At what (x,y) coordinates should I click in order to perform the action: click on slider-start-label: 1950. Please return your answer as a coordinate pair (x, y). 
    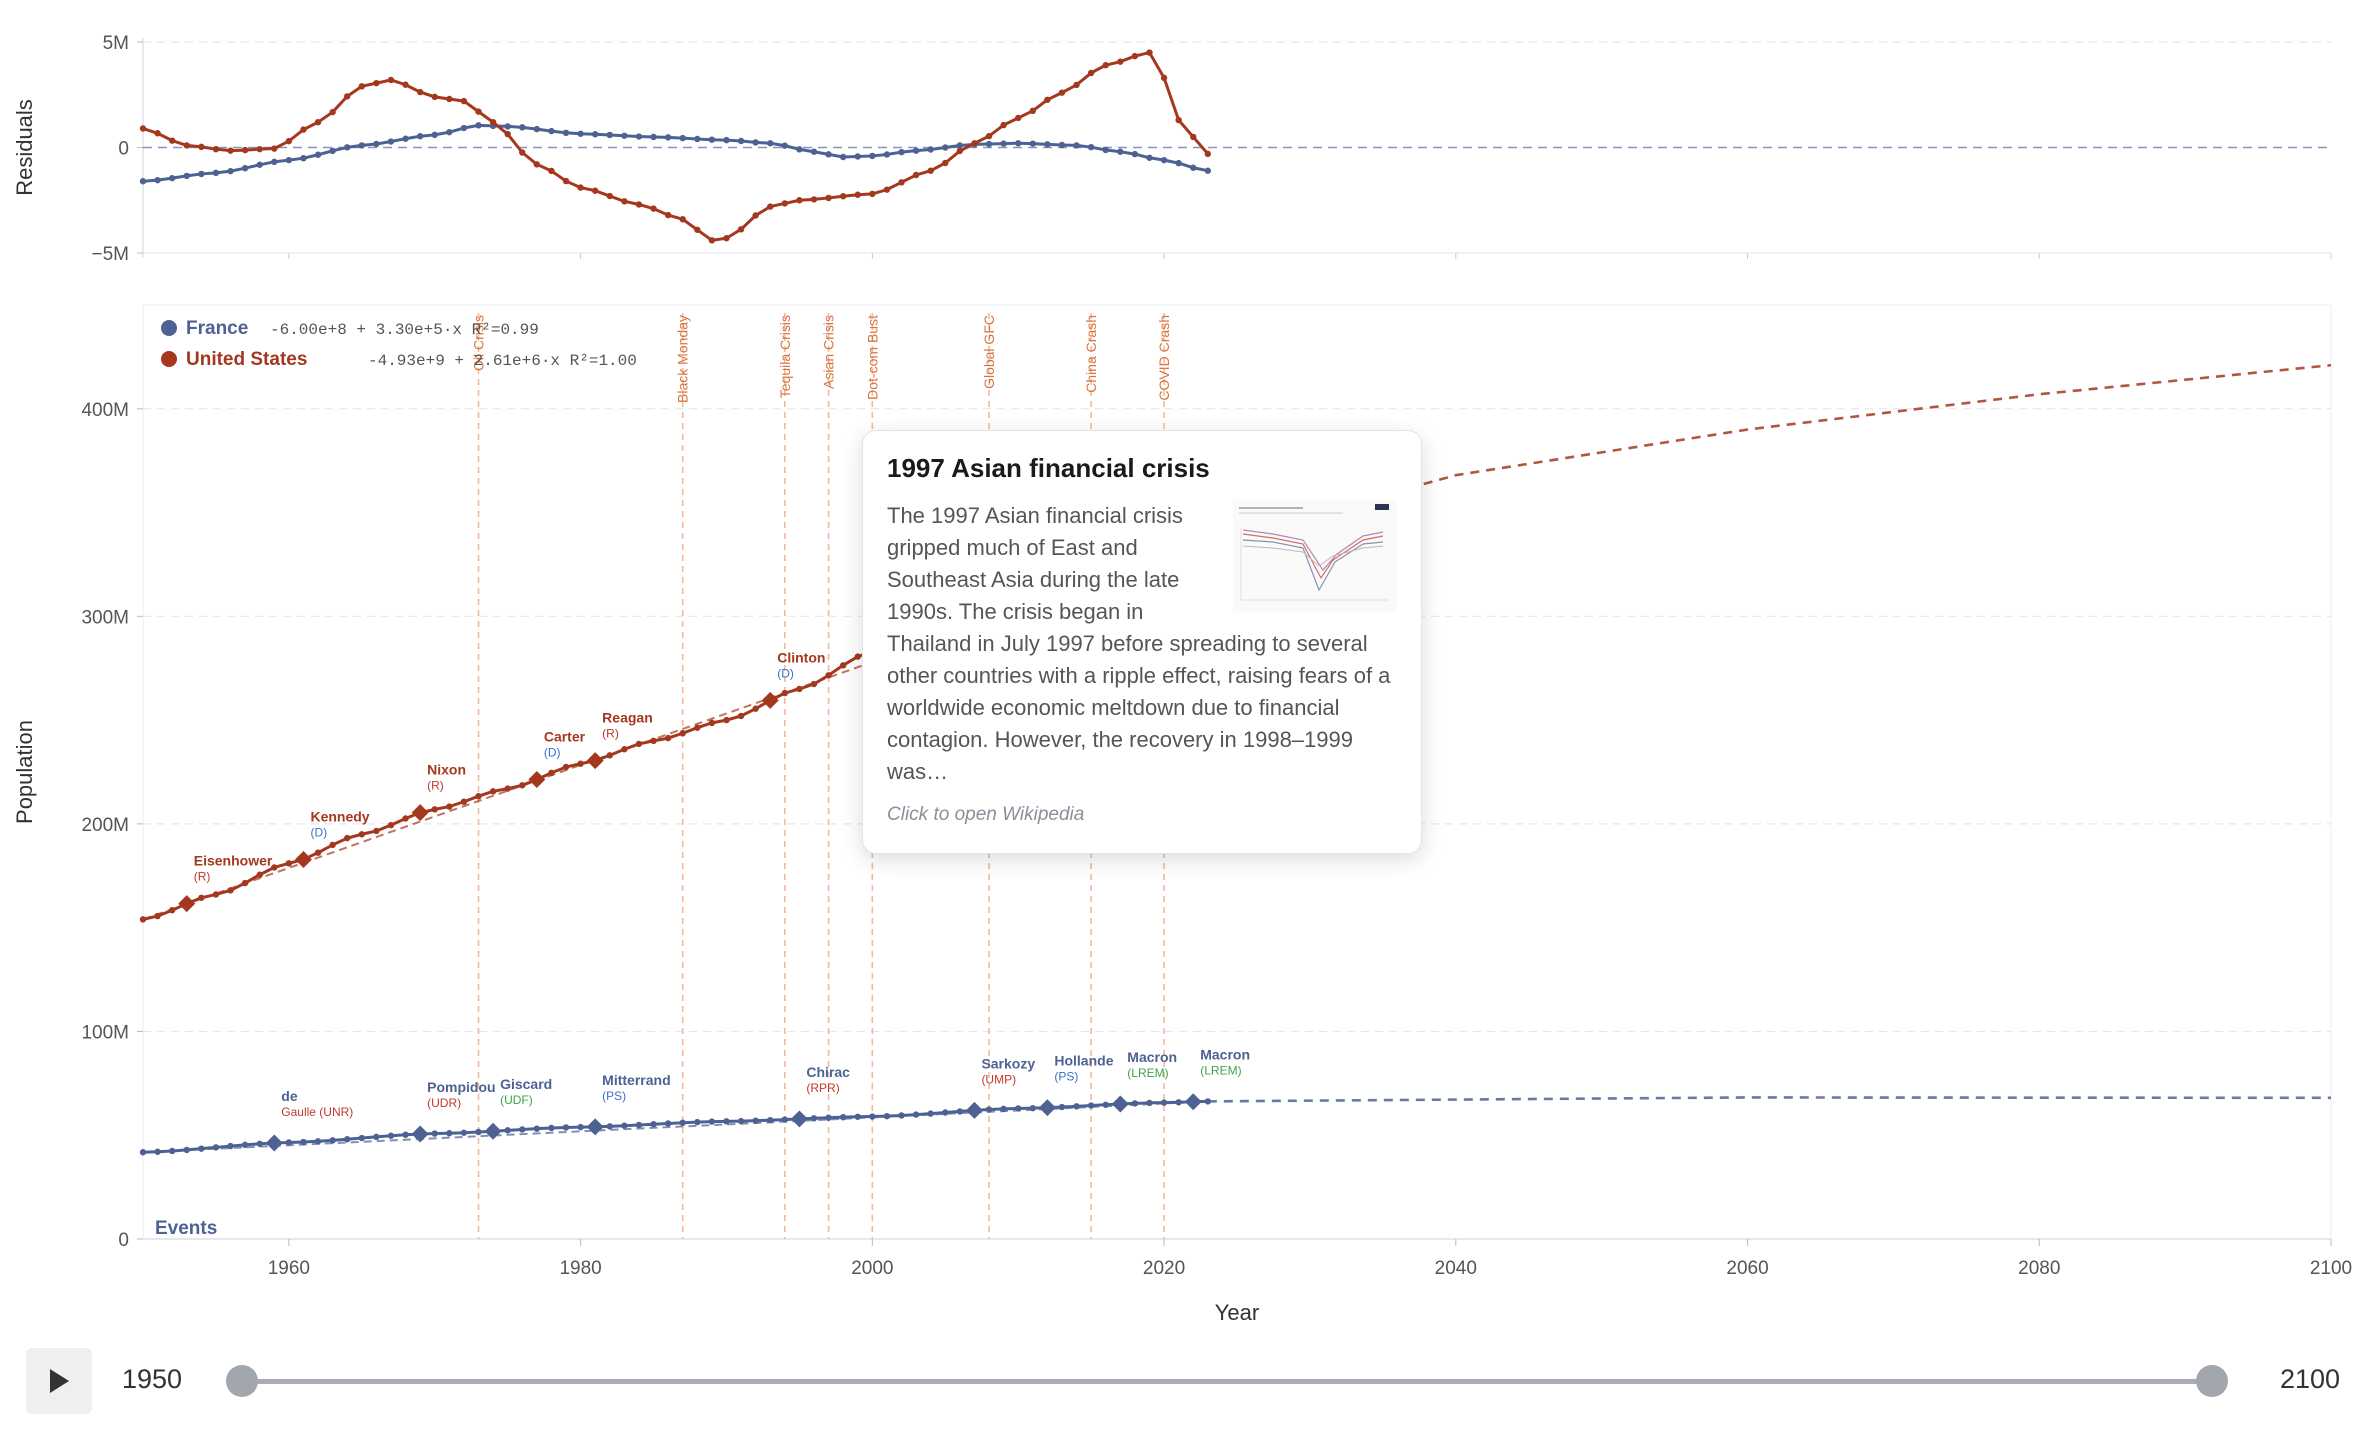
    Looking at the image, I should click on (152, 1379).